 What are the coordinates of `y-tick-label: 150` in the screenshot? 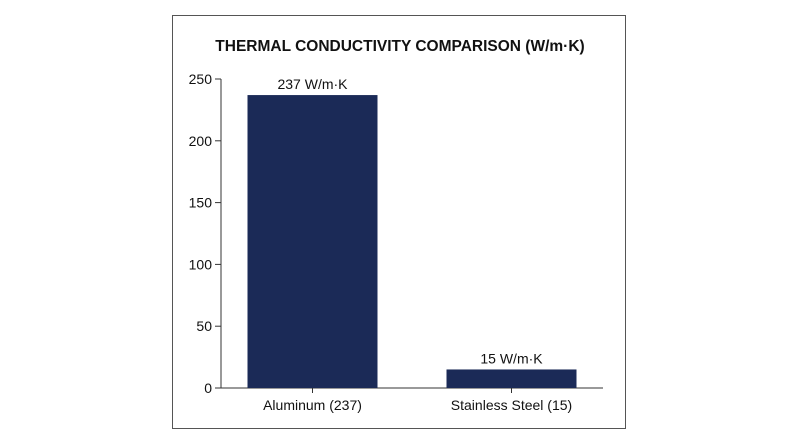 It's located at (201, 203).